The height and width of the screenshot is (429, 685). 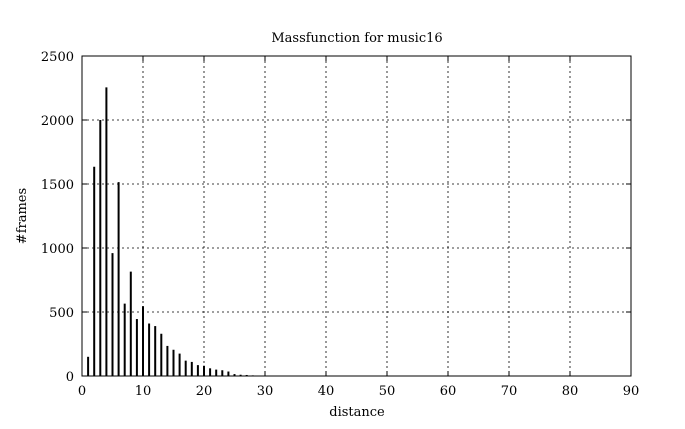 I want to click on y-axis-label: #frames, so click(x=22, y=216).